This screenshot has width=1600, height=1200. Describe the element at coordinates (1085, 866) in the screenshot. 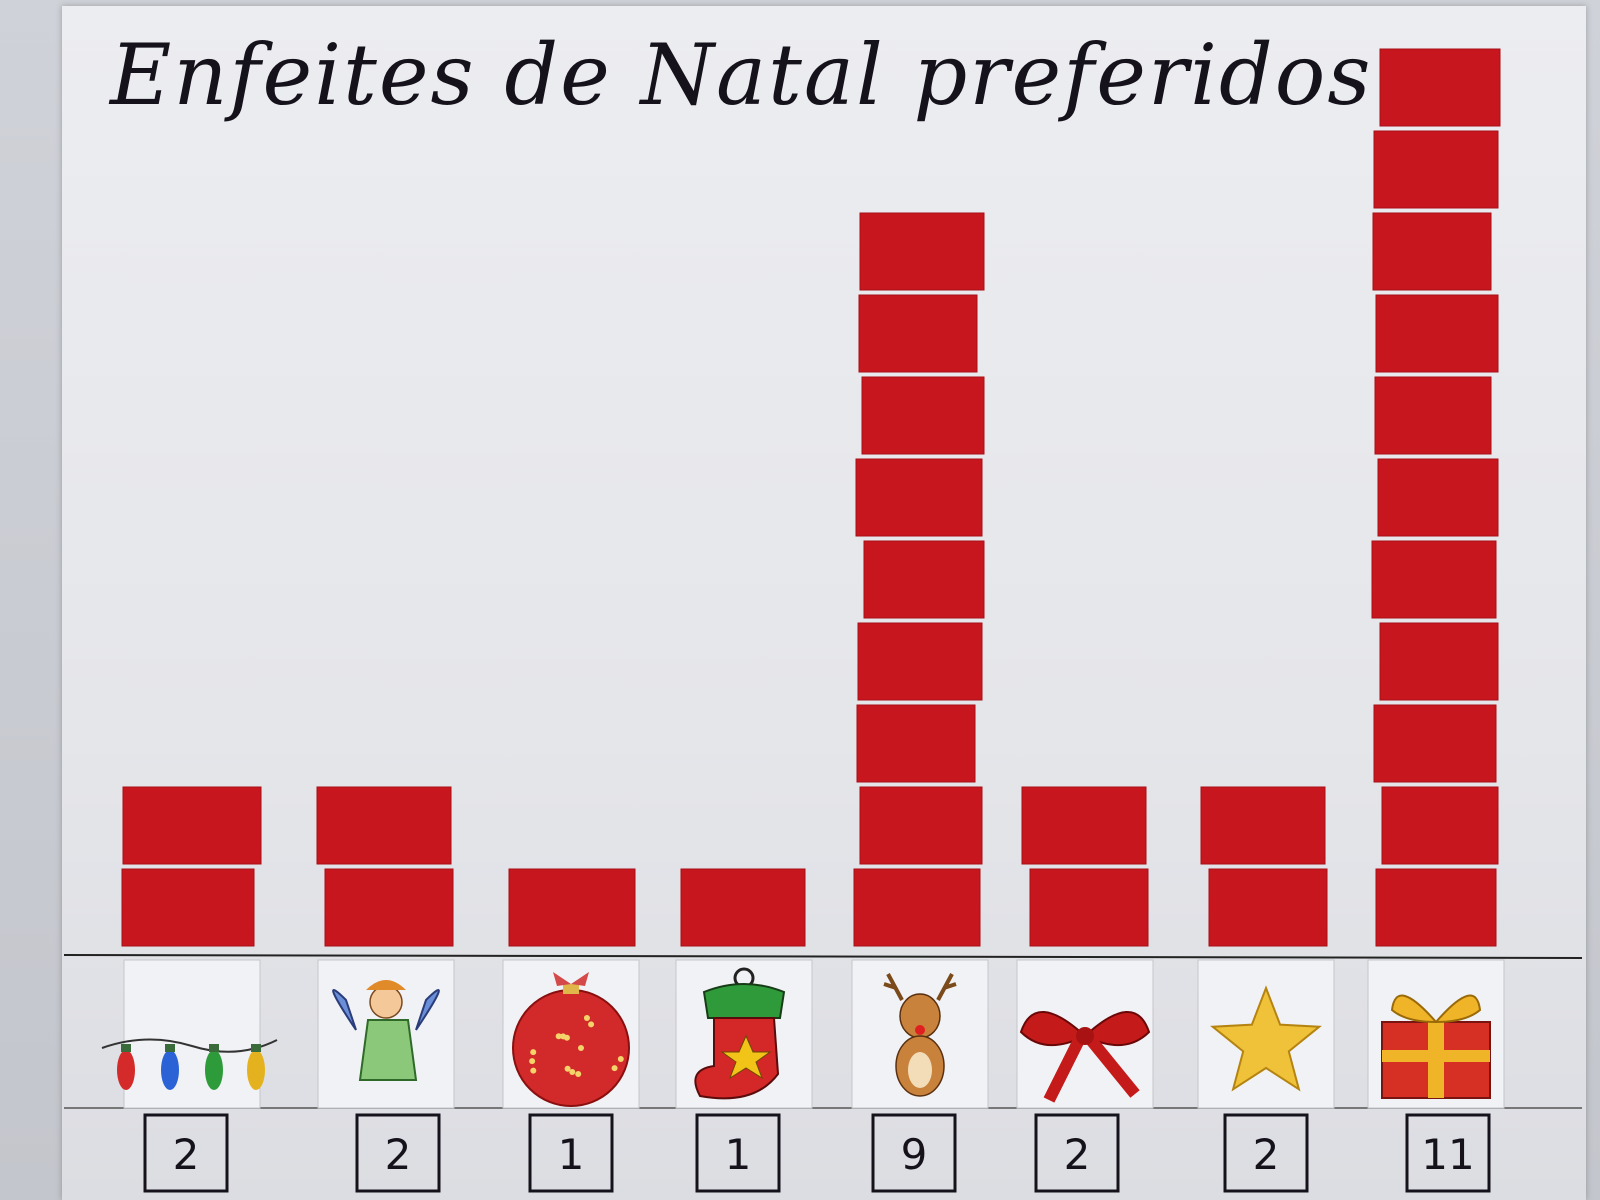

I see `bar-bow` at that location.